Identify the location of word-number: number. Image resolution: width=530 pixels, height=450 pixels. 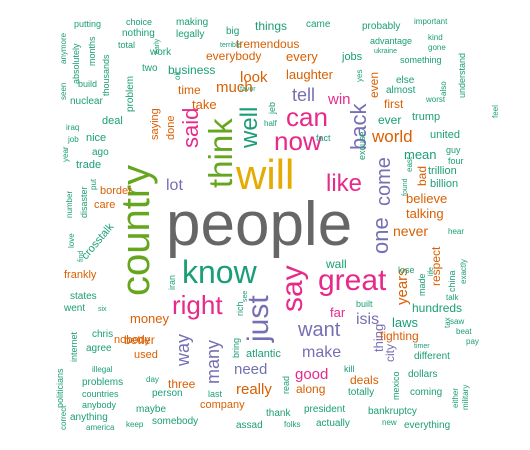
(69, 204).